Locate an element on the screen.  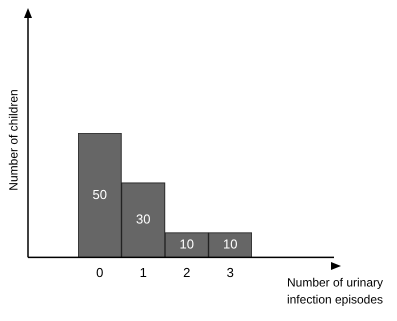
x-tick-label: 2 is located at coordinates (186, 272).